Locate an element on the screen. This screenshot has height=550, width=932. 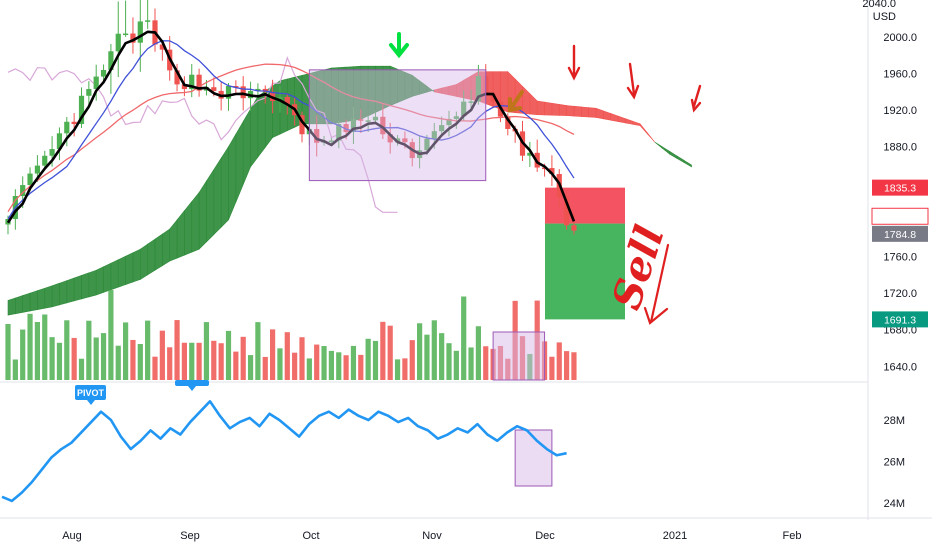
time-axis: Aug Sep Oct Nov Dec 2021 Feb is located at coordinates (466, 529).